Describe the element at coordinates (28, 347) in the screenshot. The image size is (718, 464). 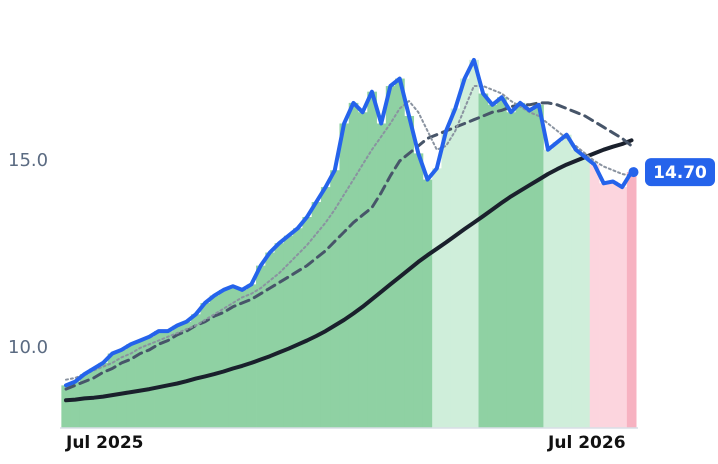
I see `y-tick-label: 10.0` at that location.